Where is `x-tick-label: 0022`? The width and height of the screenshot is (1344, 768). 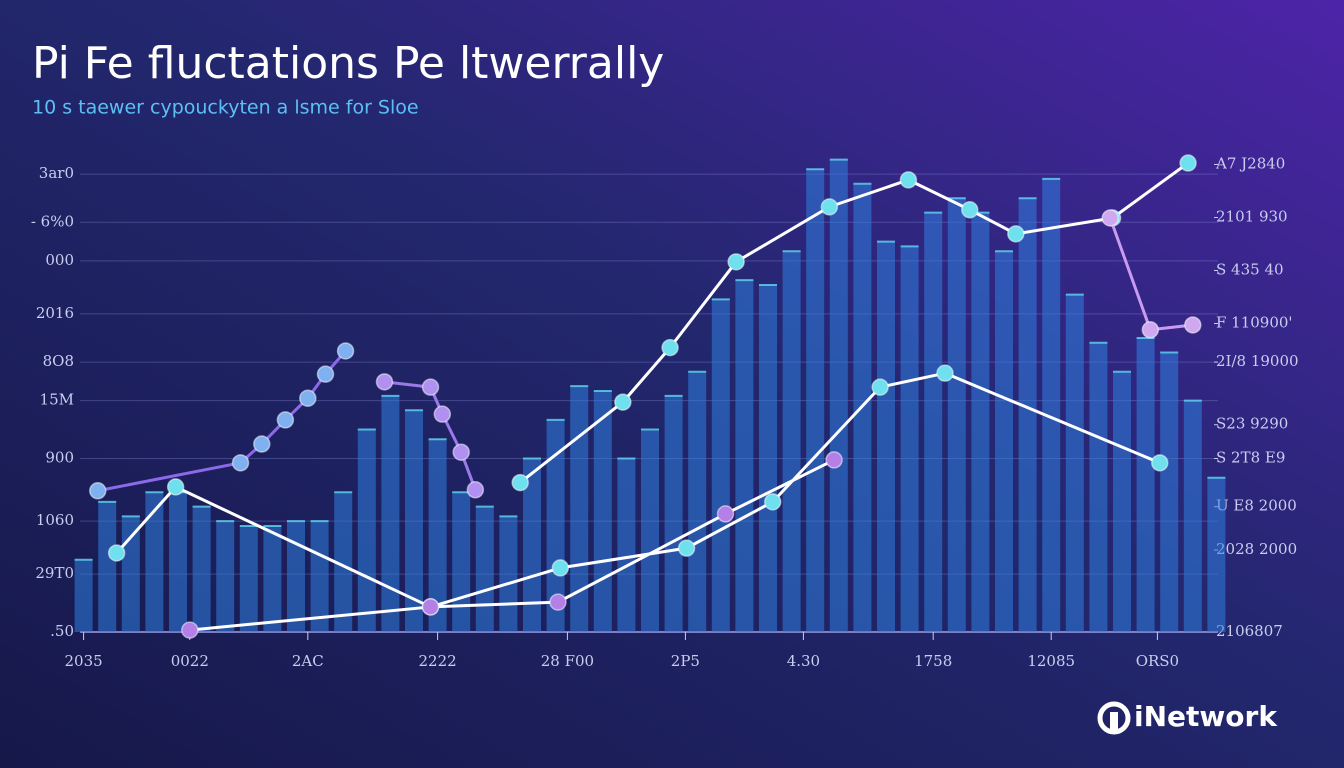
x-tick-label: 0022 is located at coordinates (190, 661).